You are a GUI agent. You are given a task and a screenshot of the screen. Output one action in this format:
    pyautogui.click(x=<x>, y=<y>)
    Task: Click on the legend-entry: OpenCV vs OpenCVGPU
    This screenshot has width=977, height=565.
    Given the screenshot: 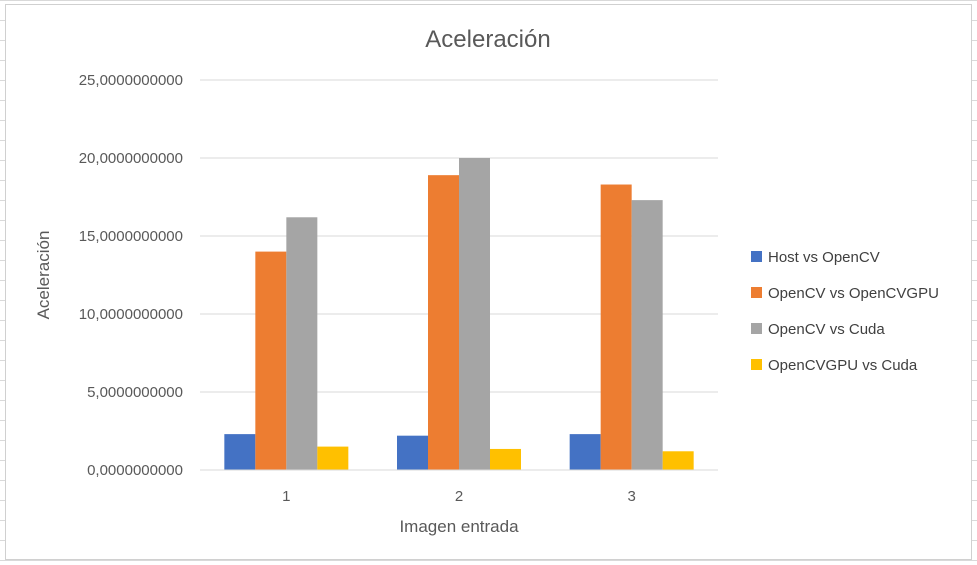 What is the action you would take?
    pyautogui.click(x=853, y=293)
    